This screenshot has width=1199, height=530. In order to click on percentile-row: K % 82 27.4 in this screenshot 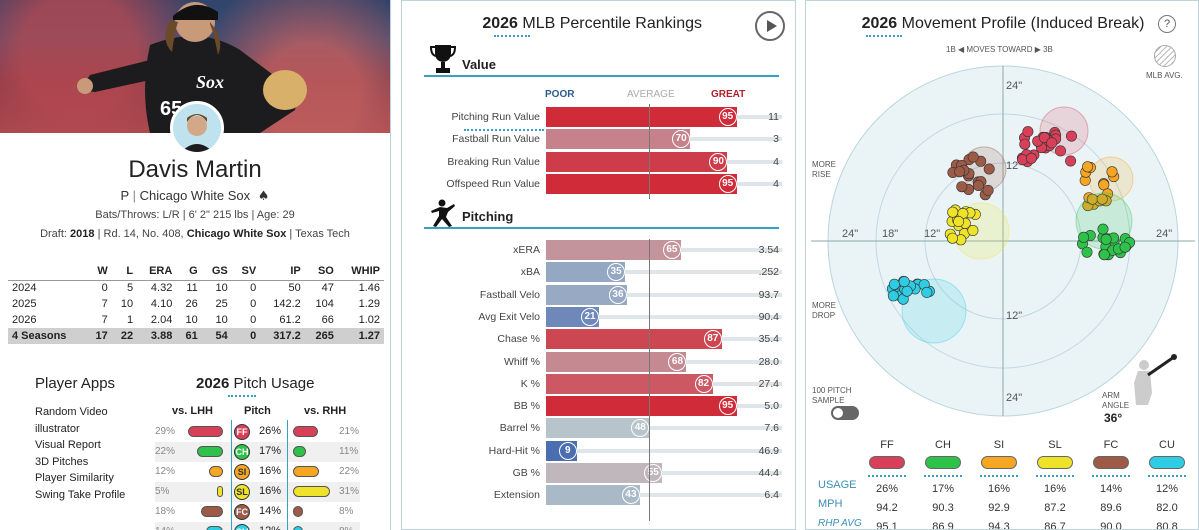, I will do `click(618, 384)`.